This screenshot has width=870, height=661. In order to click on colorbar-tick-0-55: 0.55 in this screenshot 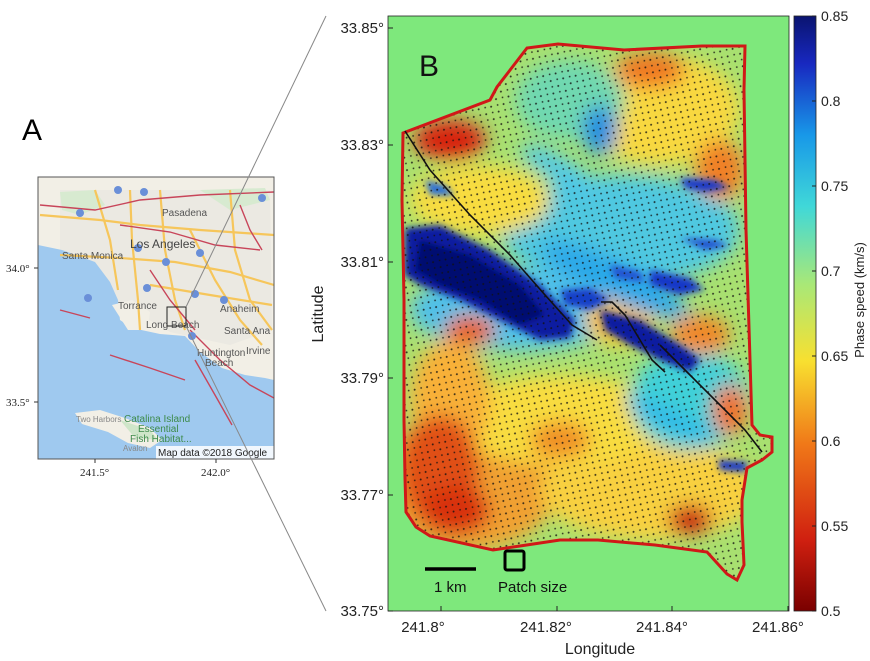, I will do `click(834, 526)`.